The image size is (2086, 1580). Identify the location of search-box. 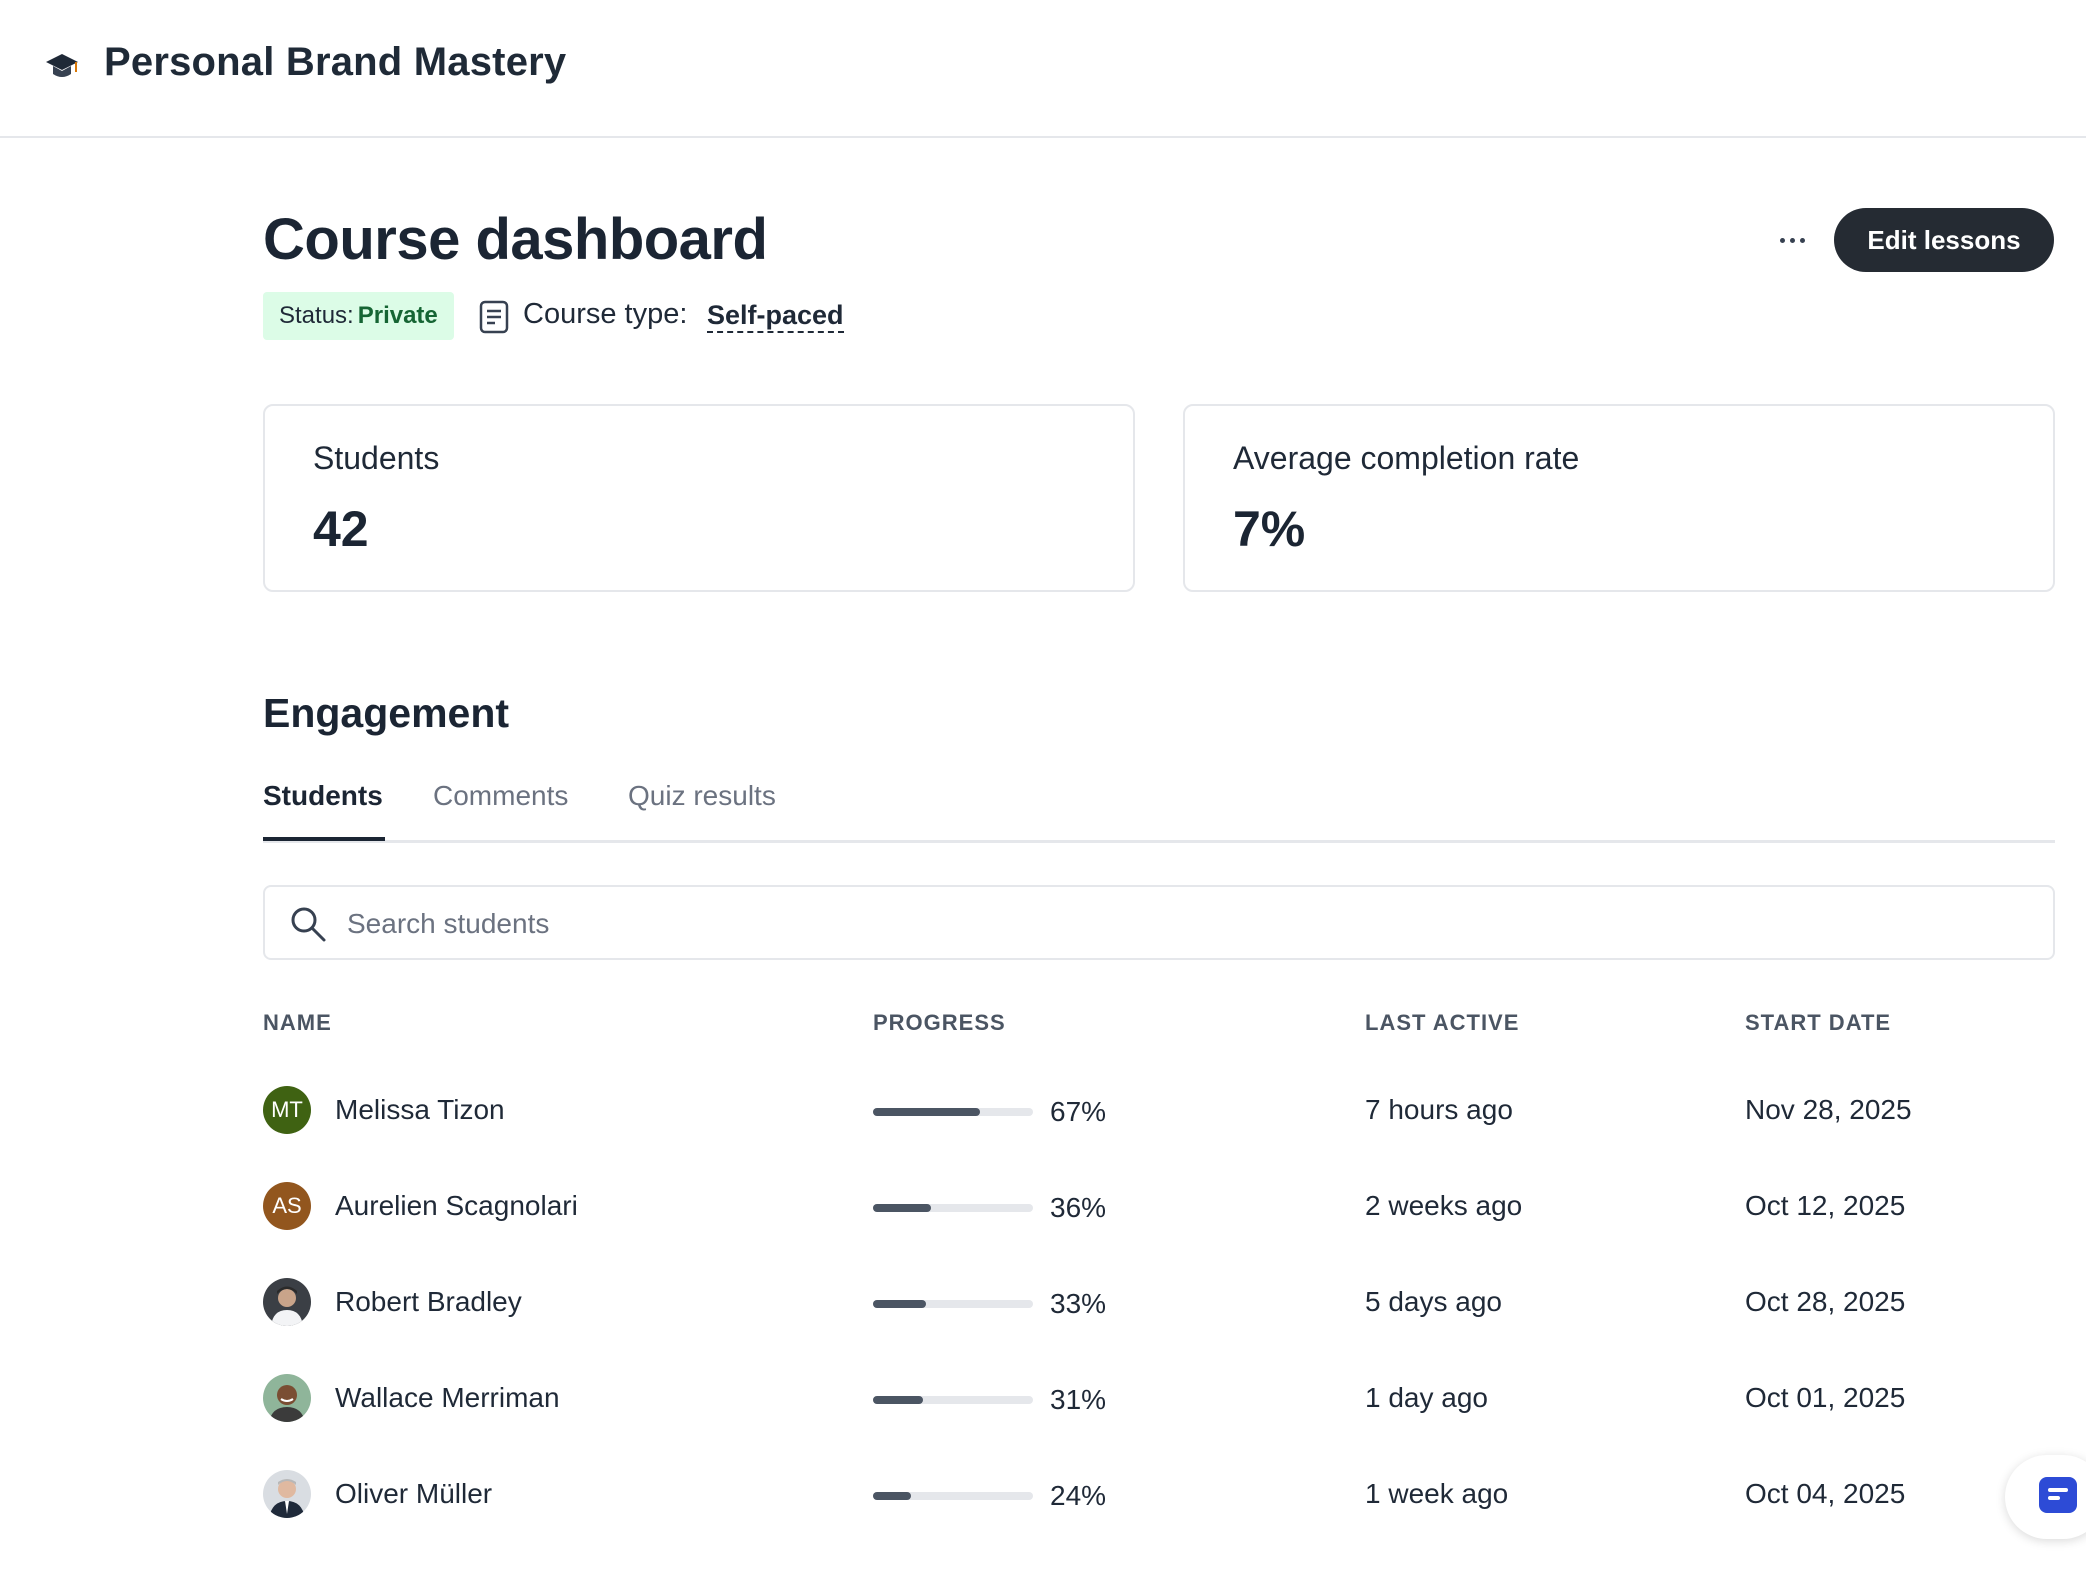
(1159, 922).